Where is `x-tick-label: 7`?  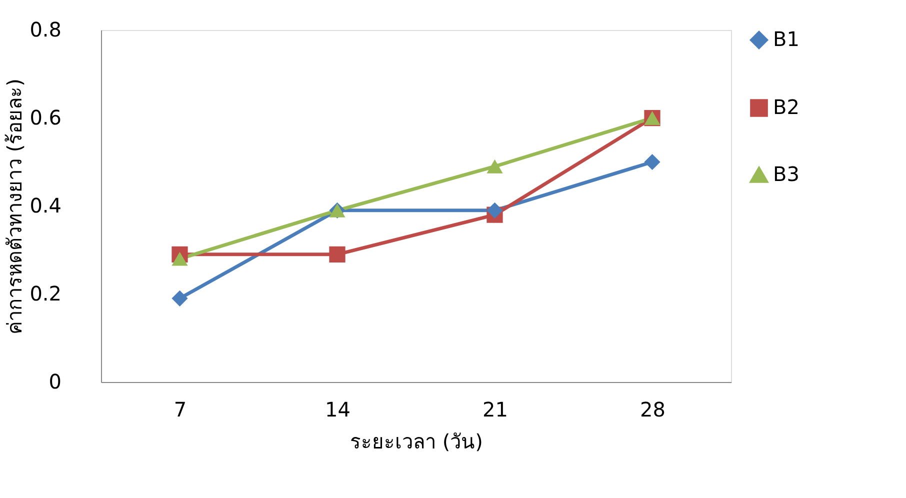
x-tick-label: 7 is located at coordinates (180, 410).